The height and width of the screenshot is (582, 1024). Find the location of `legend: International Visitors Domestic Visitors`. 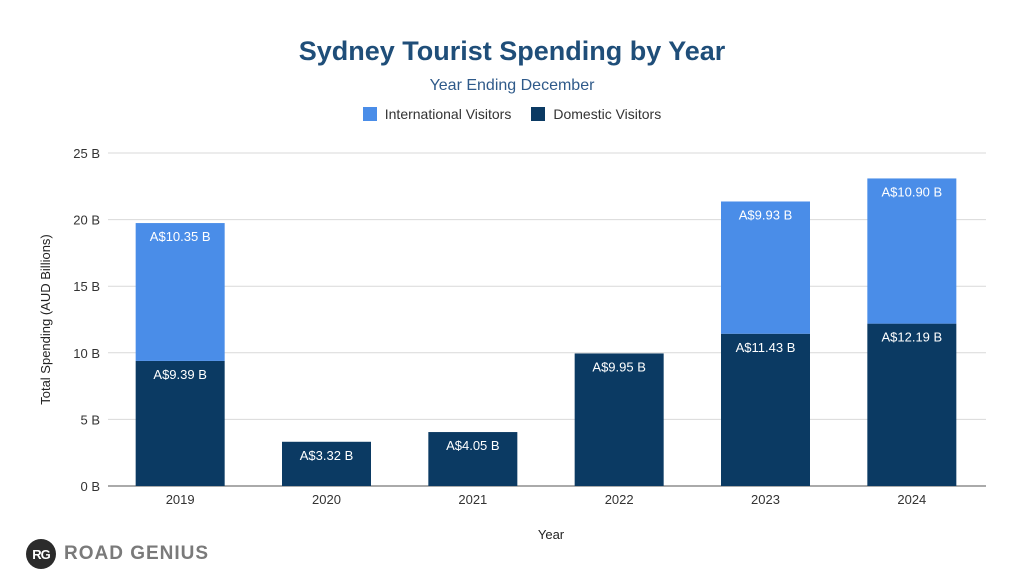

legend: International Visitors Domestic Visitors is located at coordinates (512, 114).